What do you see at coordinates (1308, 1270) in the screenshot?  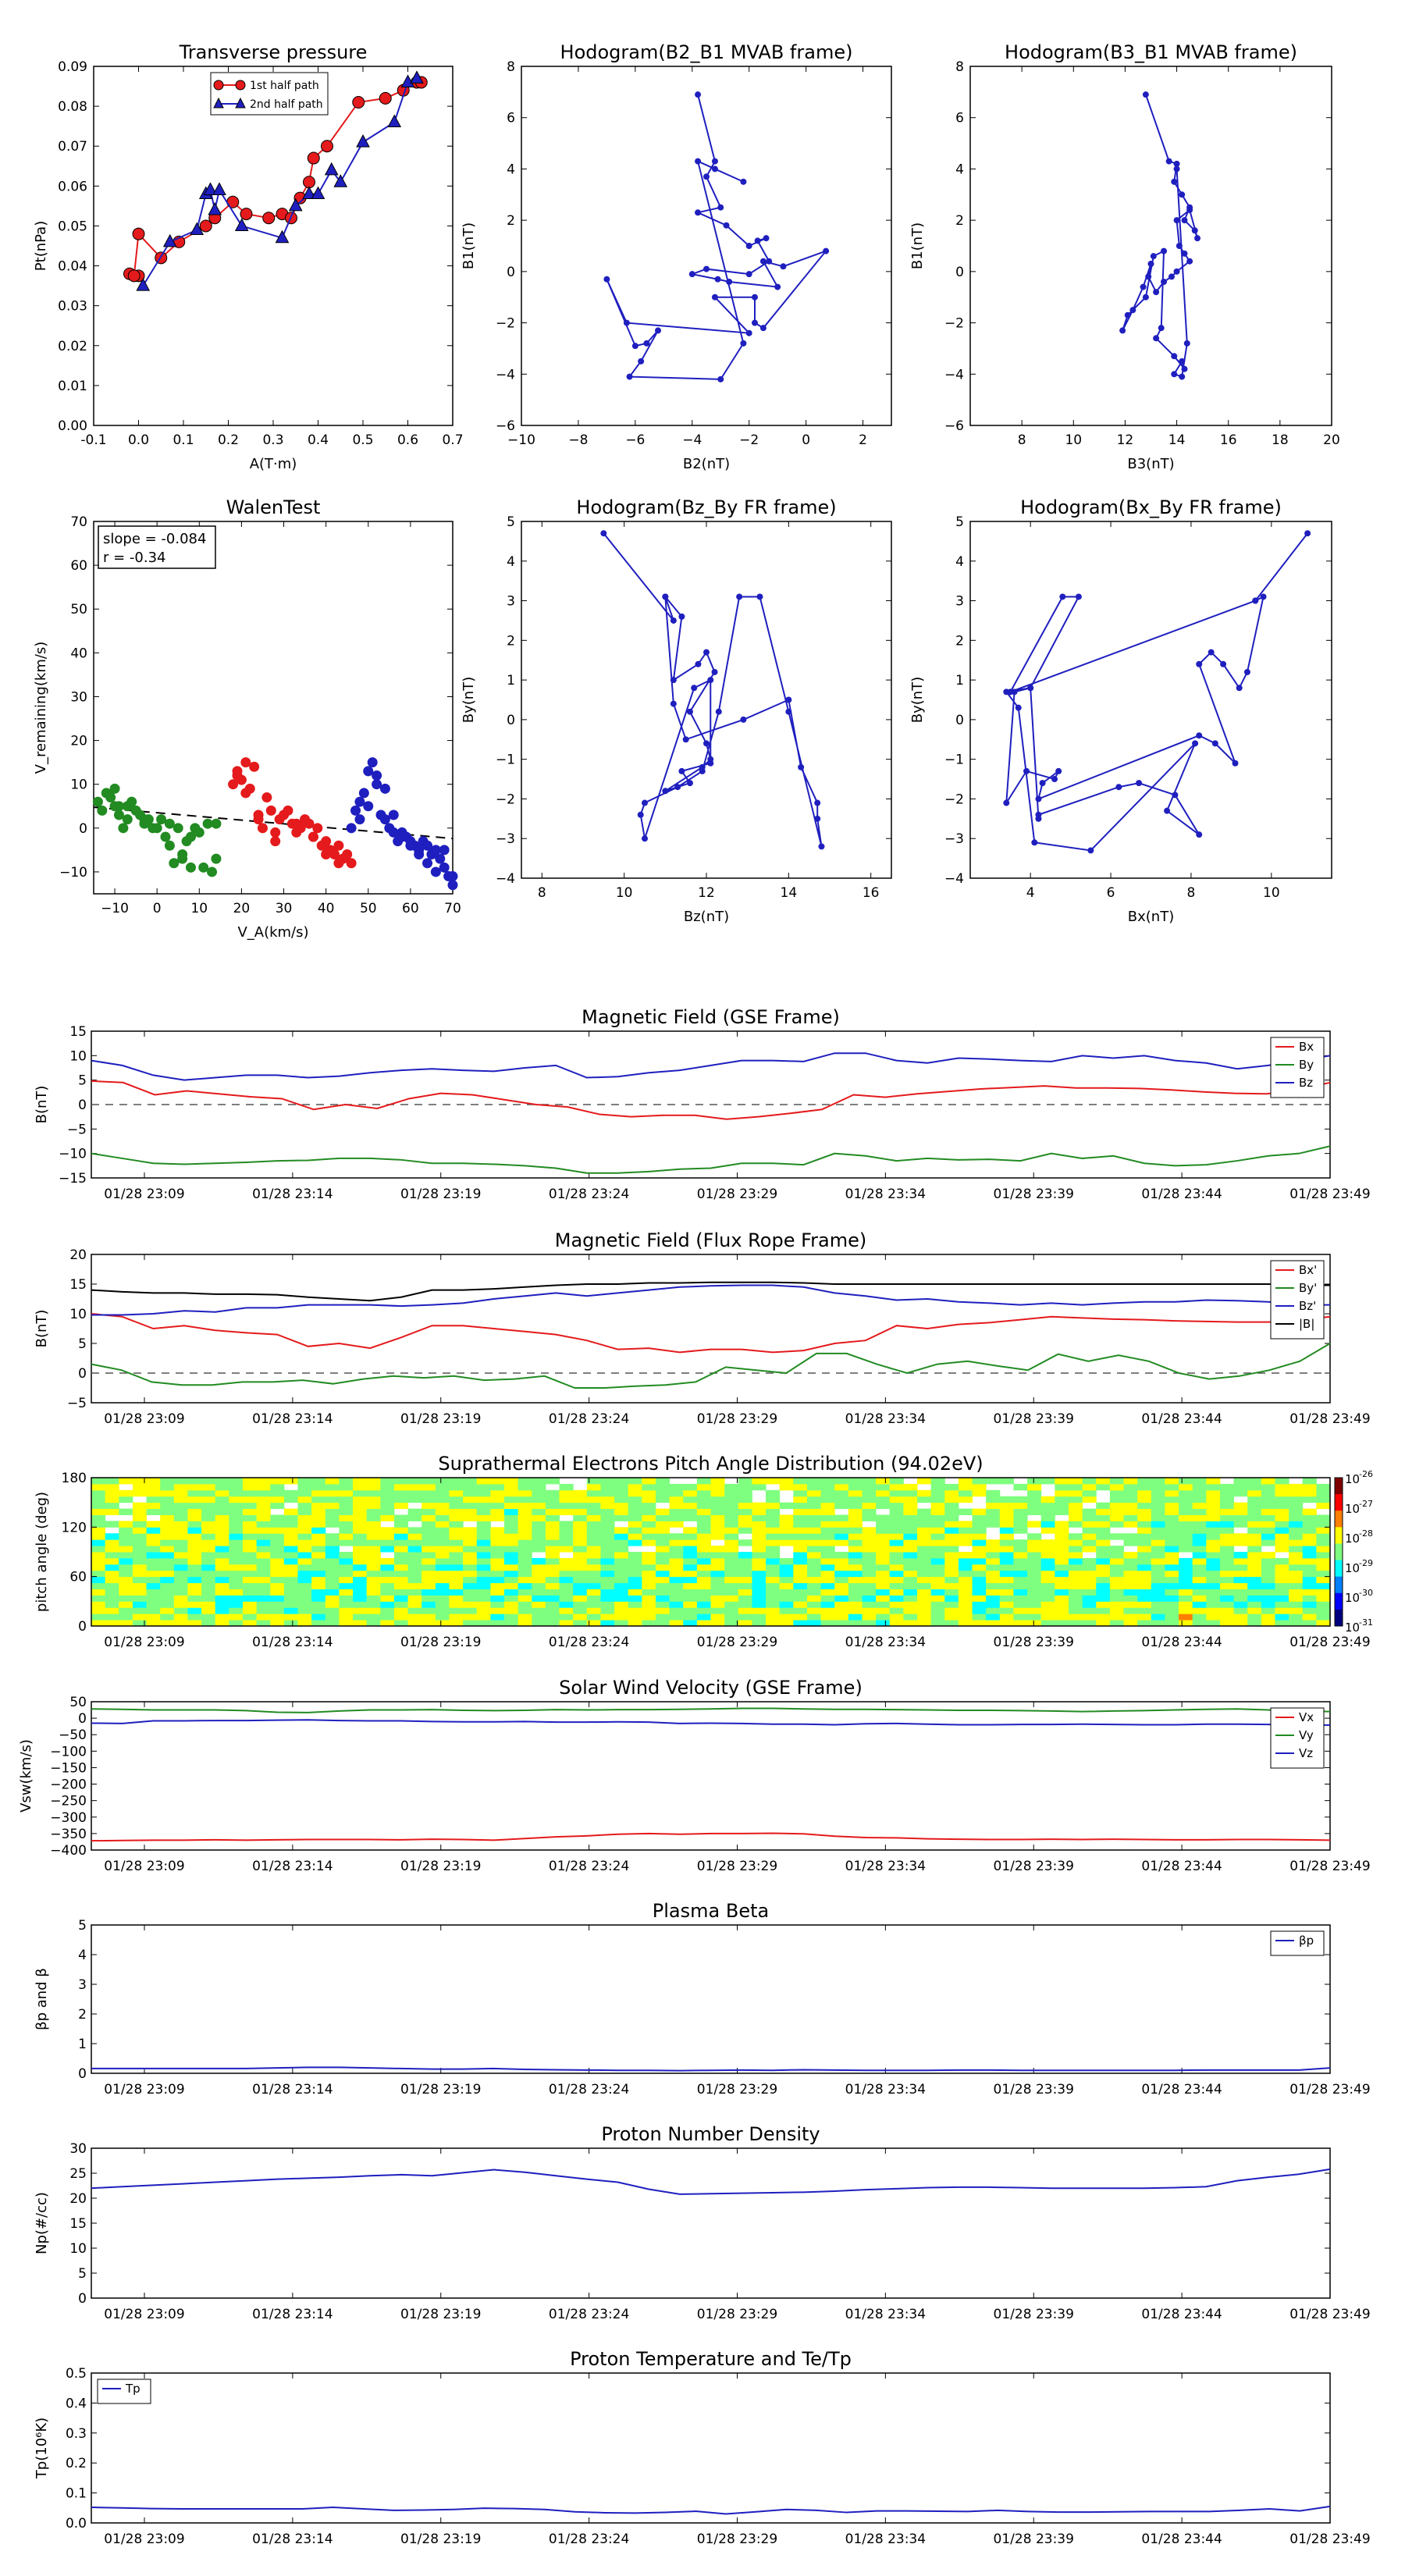 I see `legend-label: Bx'` at bounding box center [1308, 1270].